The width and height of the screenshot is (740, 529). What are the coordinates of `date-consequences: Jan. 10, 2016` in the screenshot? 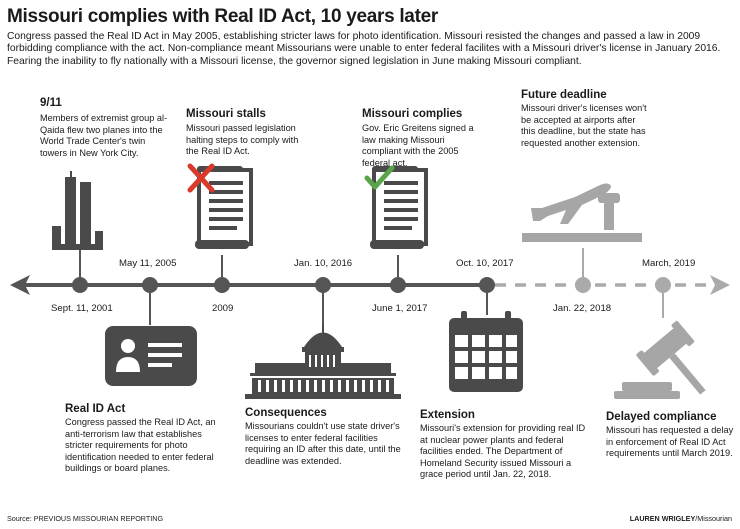 It's located at (323, 263).